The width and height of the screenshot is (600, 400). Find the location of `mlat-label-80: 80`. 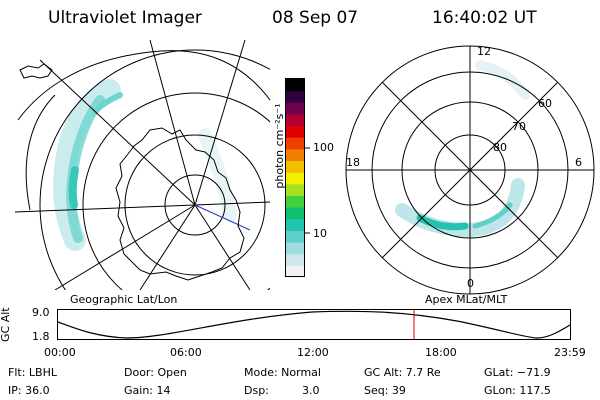

mlat-label-80: 80 is located at coordinates (500, 147).